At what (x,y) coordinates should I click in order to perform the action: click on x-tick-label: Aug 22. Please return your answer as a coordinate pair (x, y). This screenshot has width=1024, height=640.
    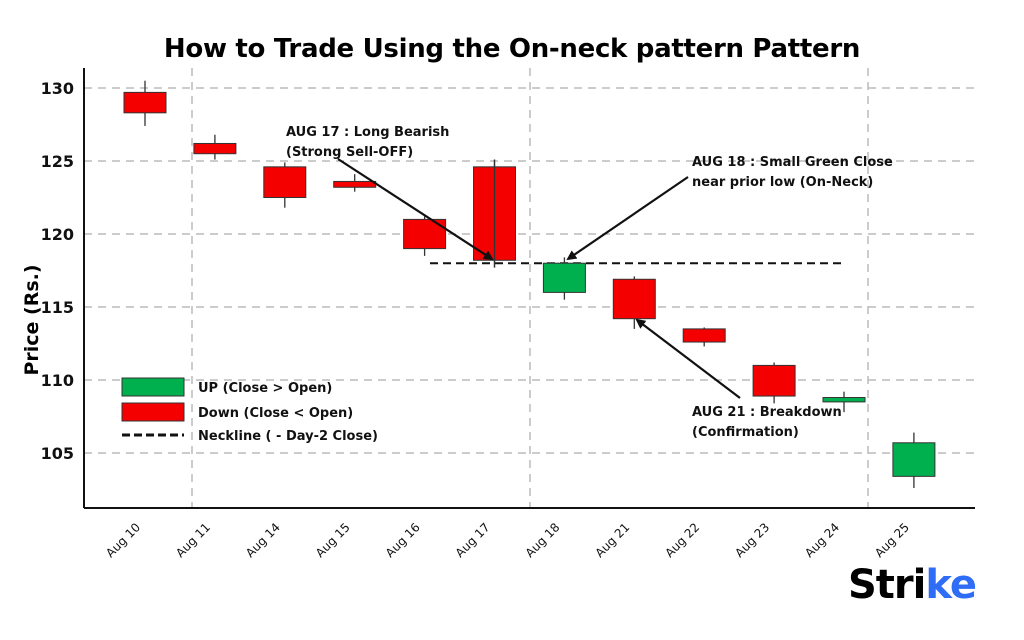
    Looking at the image, I should click on (682, 540).